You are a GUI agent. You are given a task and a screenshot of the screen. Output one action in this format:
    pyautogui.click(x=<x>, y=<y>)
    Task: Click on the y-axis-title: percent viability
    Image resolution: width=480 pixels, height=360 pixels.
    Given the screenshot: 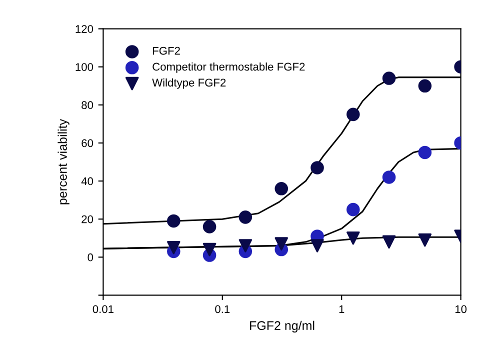 What is the action you would take?
    pyautogui.click(x=64, y=161)
    